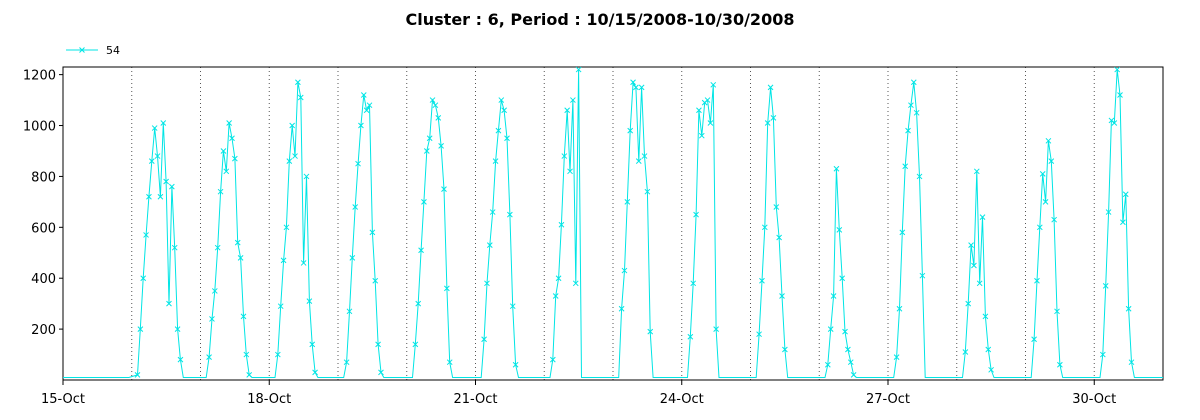  What do you see at coordinates (43, 177) in the screenshot?
I see `y-tick-label: 800` at bounding box center [43, 177].